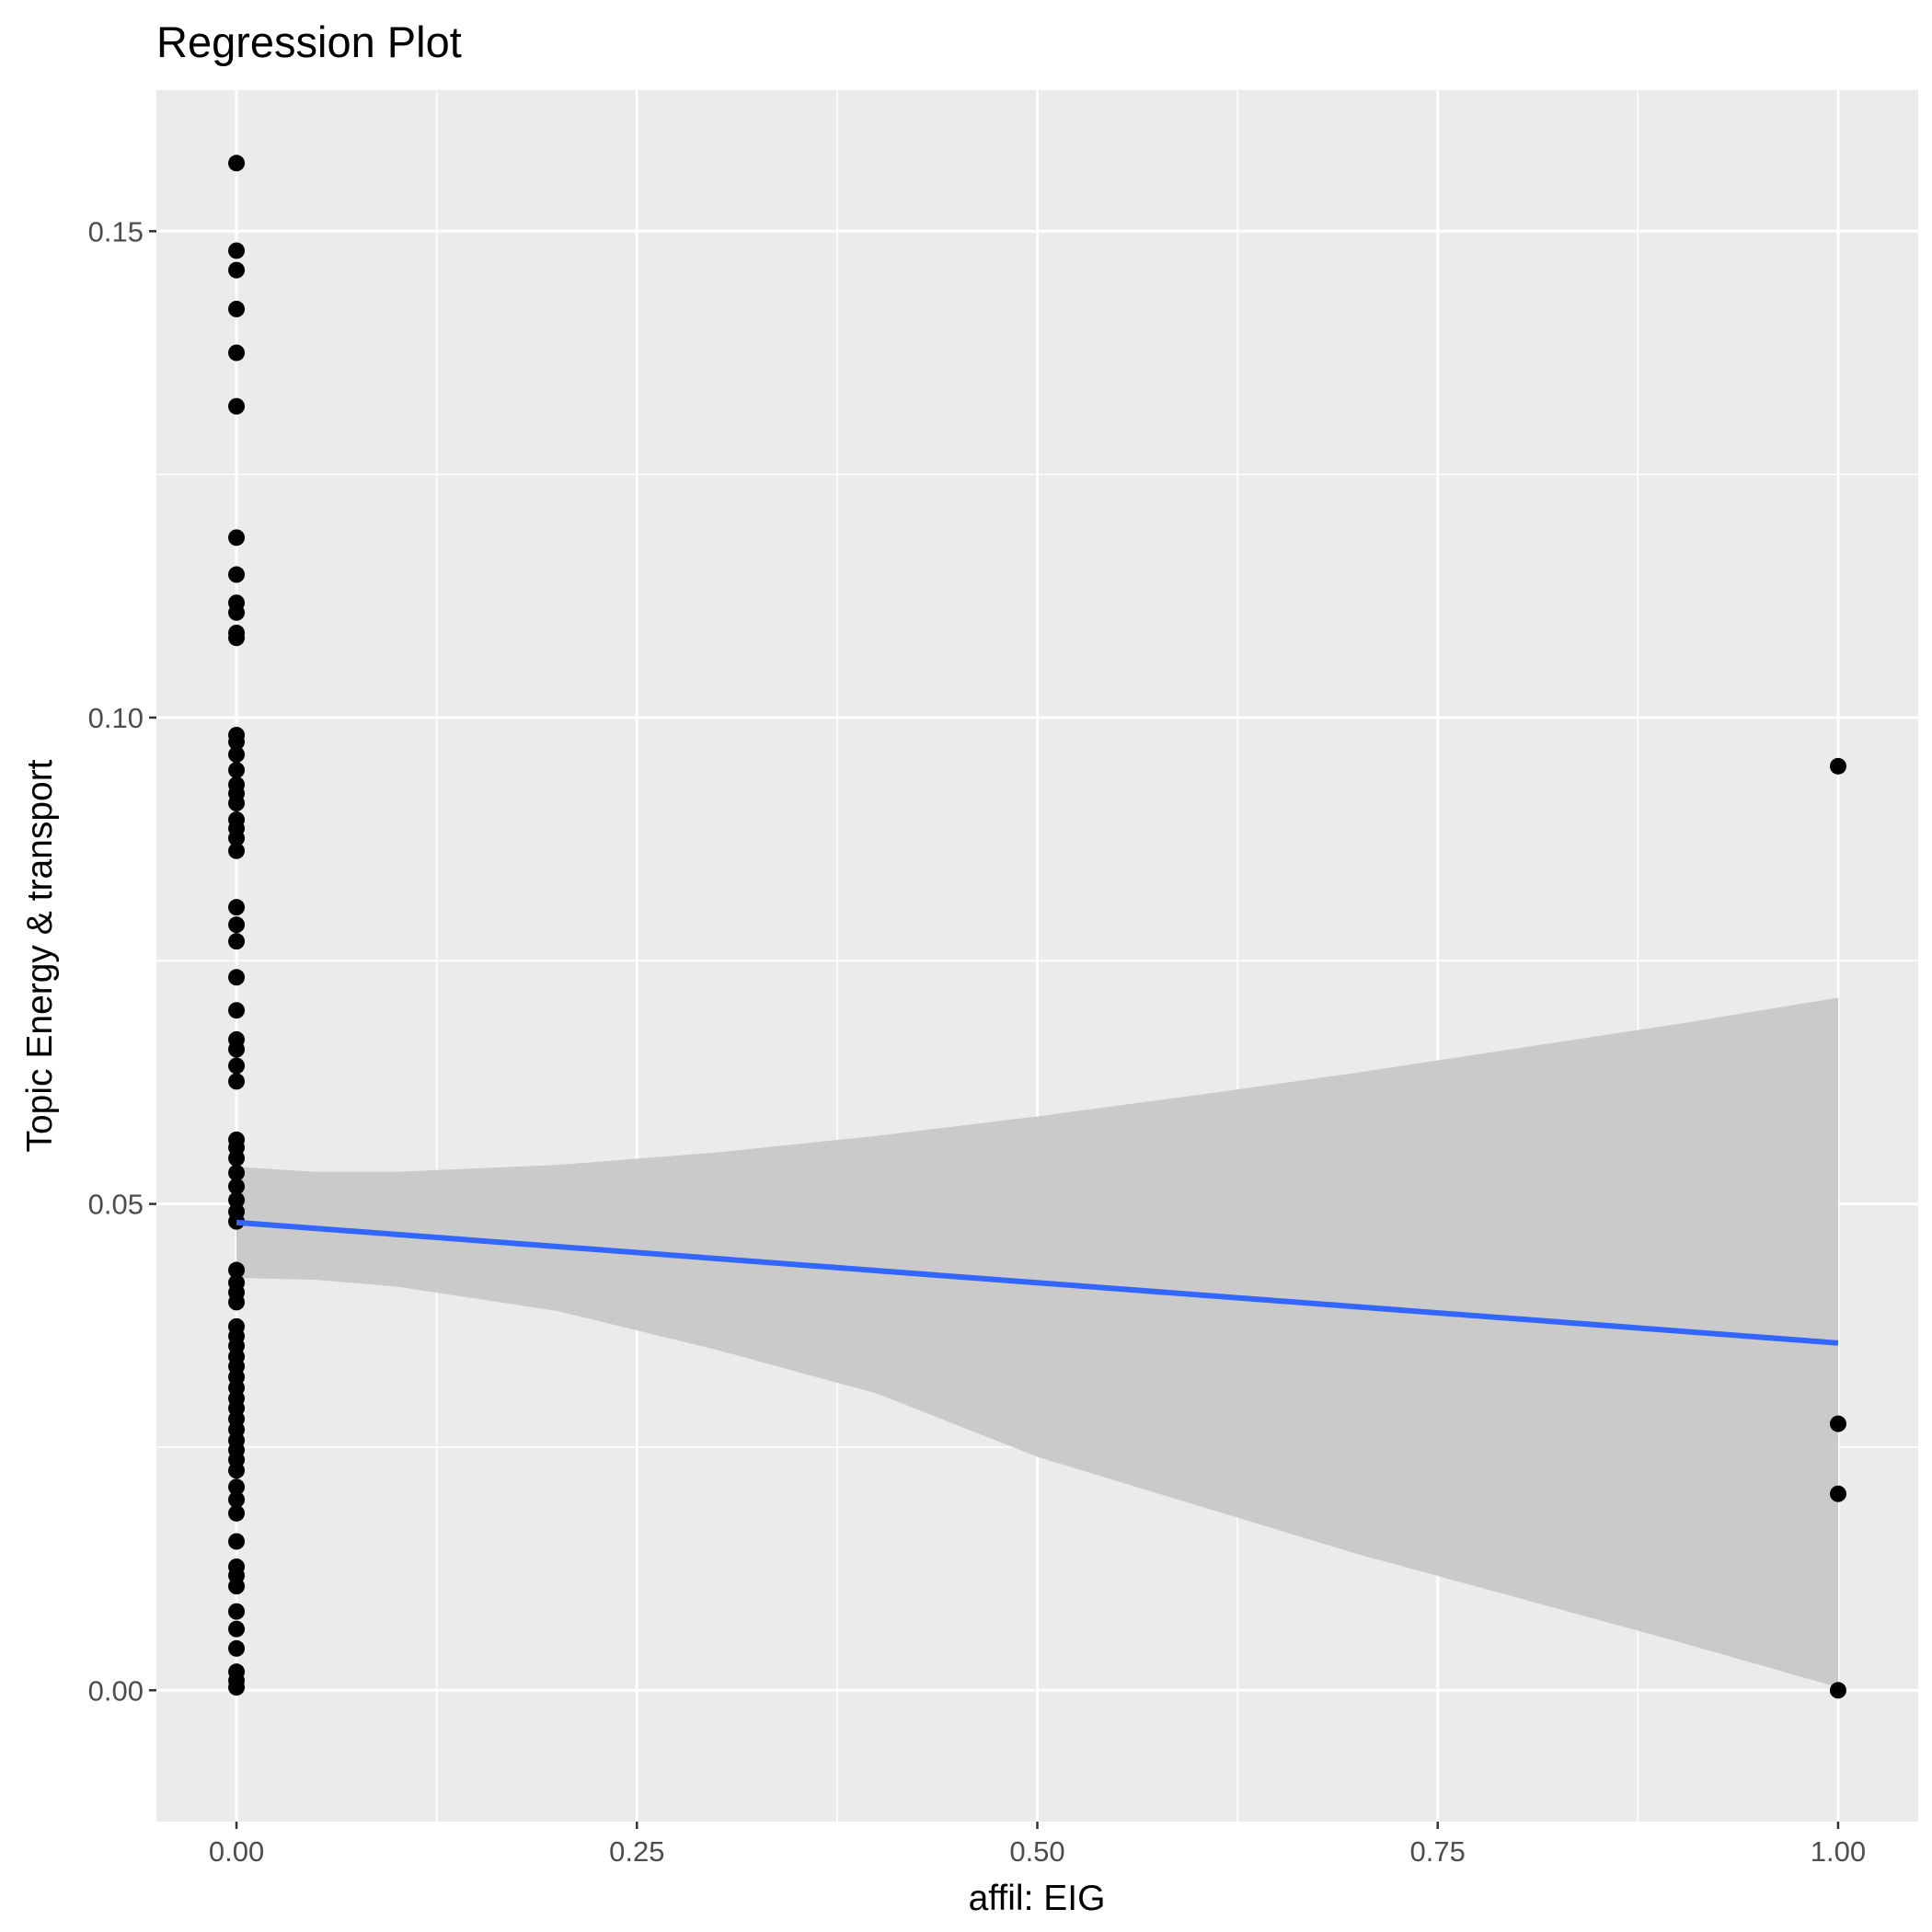  Describe the element at coordinates (1036, 1851) in the screenshot. I see `x-tick-label: 0.50` at that location.